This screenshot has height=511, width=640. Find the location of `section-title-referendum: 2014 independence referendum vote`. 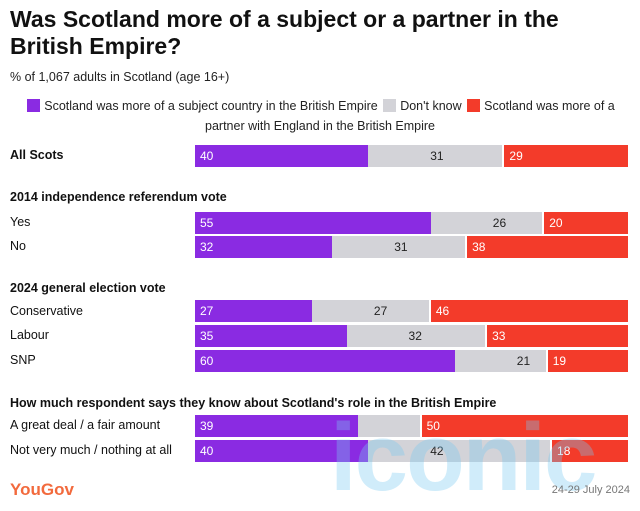

section-title-referendum: 2014 independence referendum vote is located at coordinates (118, 197).